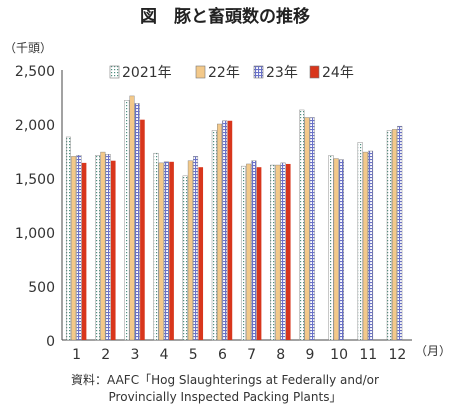 Image resolution: width=450 pixels, height=414 pixels. What do you see at coordinates (35, 234) in the screenshot?
I see `y-tick-label: 1,000` at bounding box center [35, 234].